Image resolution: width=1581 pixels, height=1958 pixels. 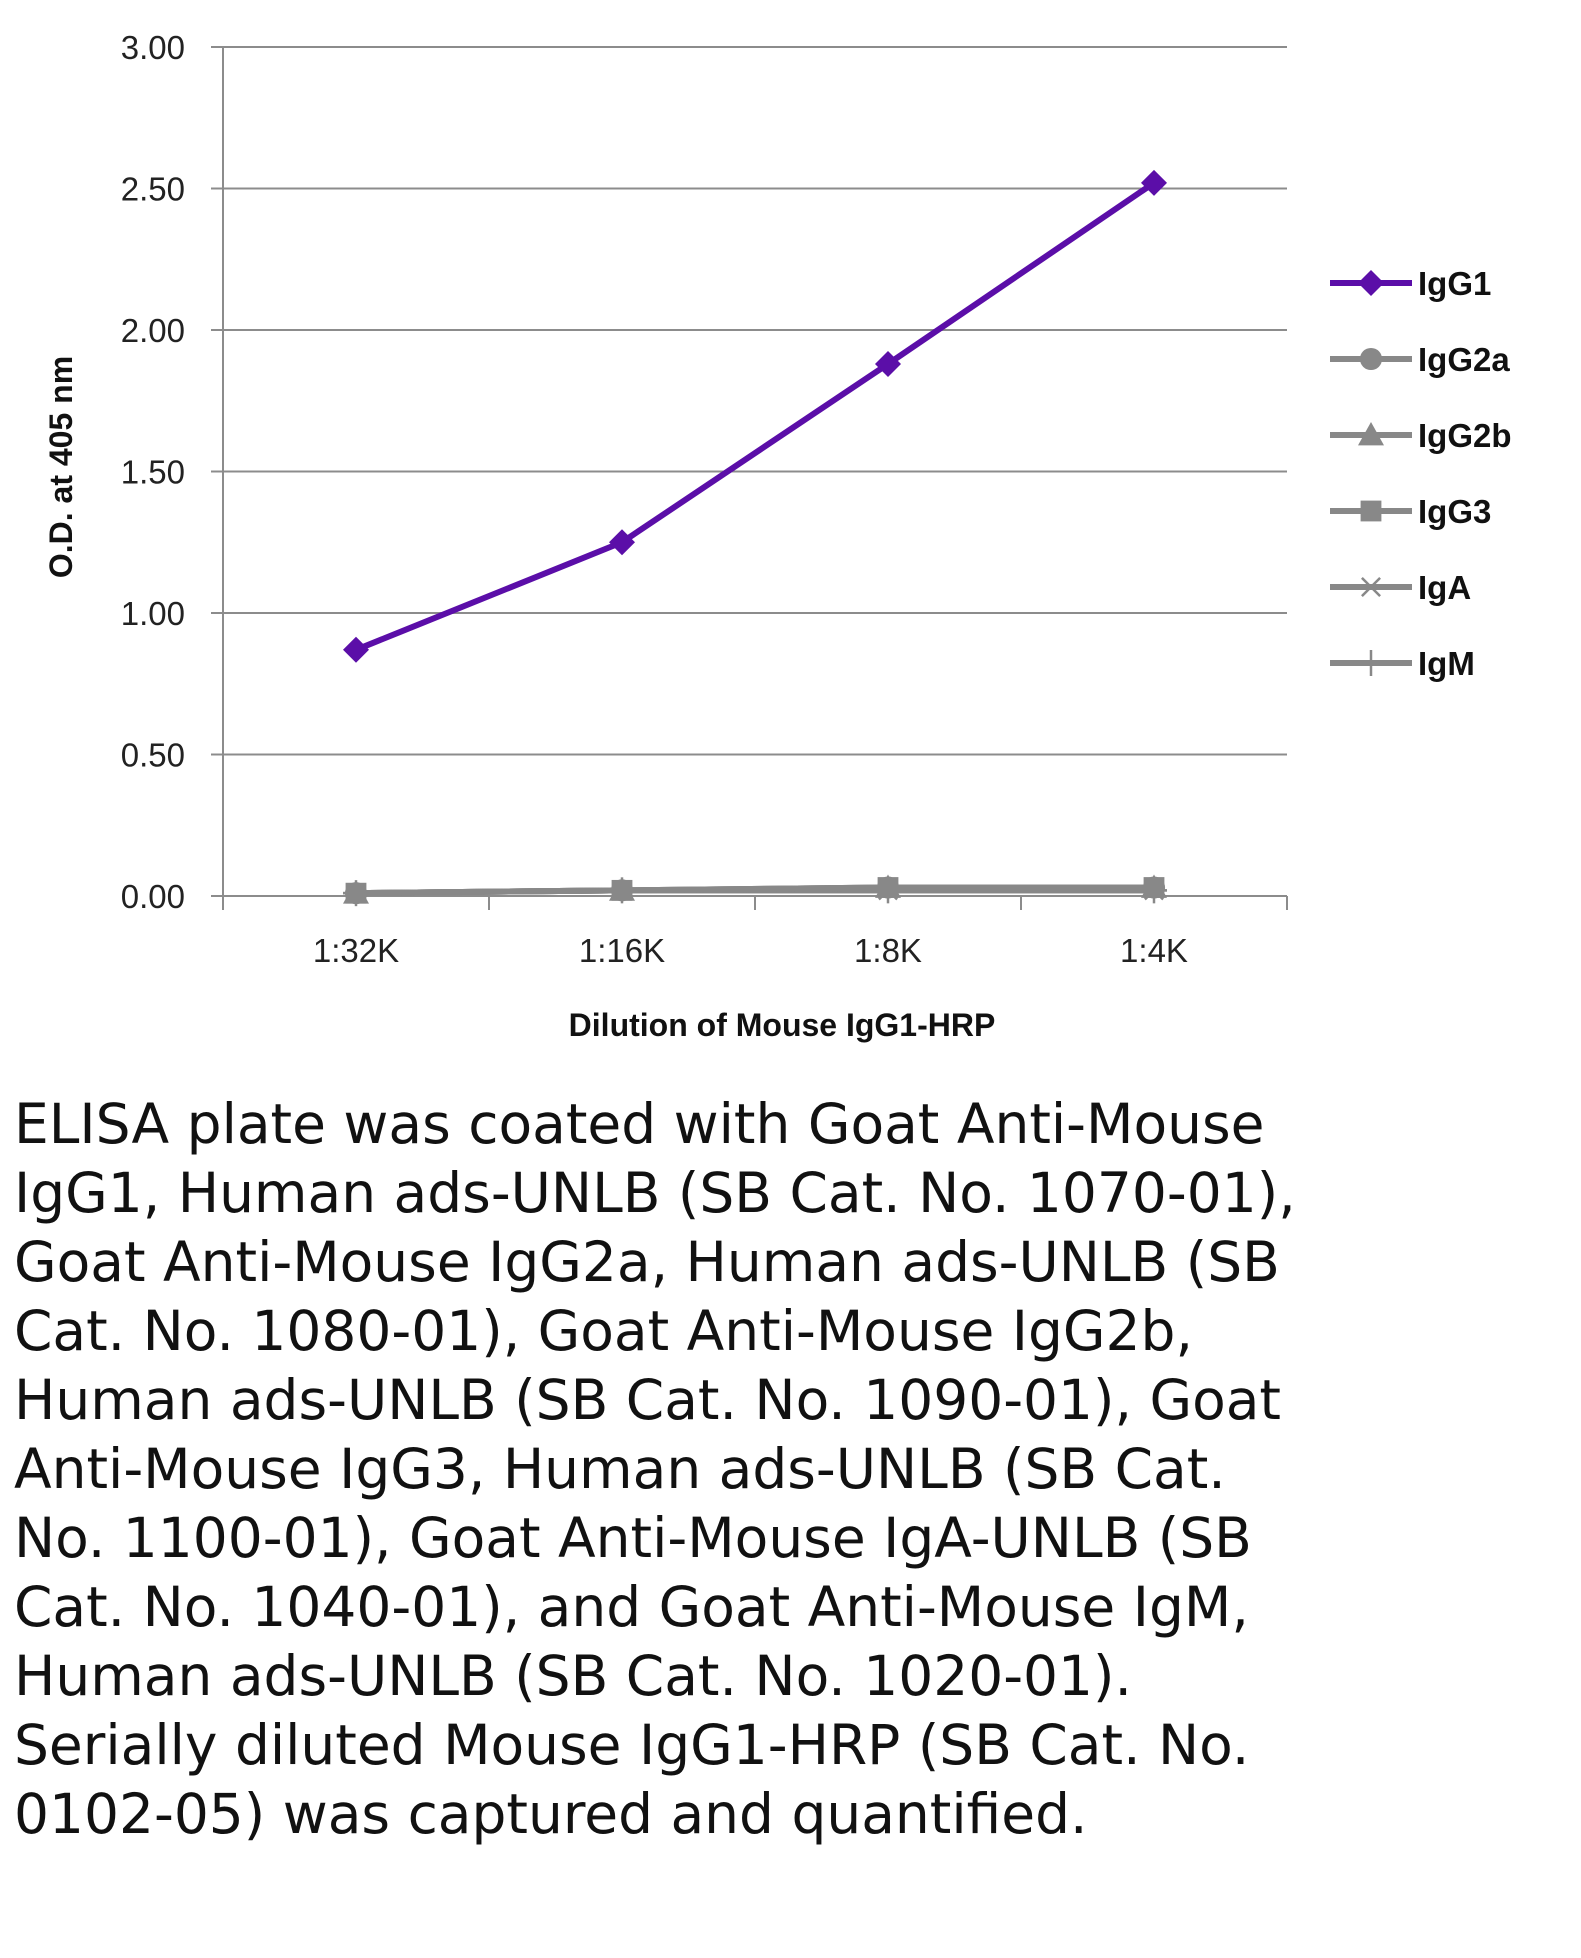 What do you see at coordinates (755, 416) in the screenshot?
I see `series-line-igg1` at bounding box center [755, 416].